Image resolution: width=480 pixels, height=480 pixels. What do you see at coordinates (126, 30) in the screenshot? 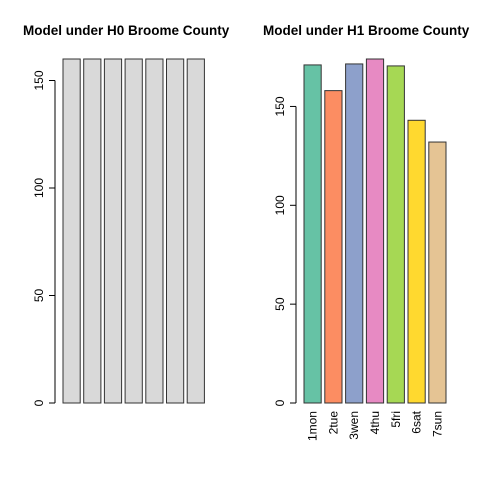
I see `chart-title-h0: Model under H0 Broome County` at bounding box center [126, 30].